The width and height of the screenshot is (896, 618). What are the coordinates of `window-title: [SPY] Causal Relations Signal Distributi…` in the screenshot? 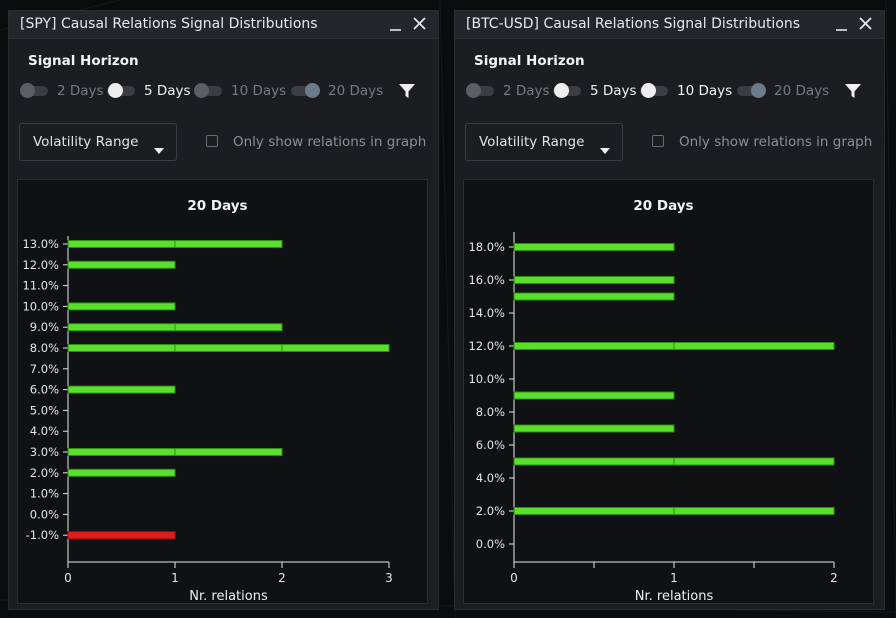 It's located at (169, 24).